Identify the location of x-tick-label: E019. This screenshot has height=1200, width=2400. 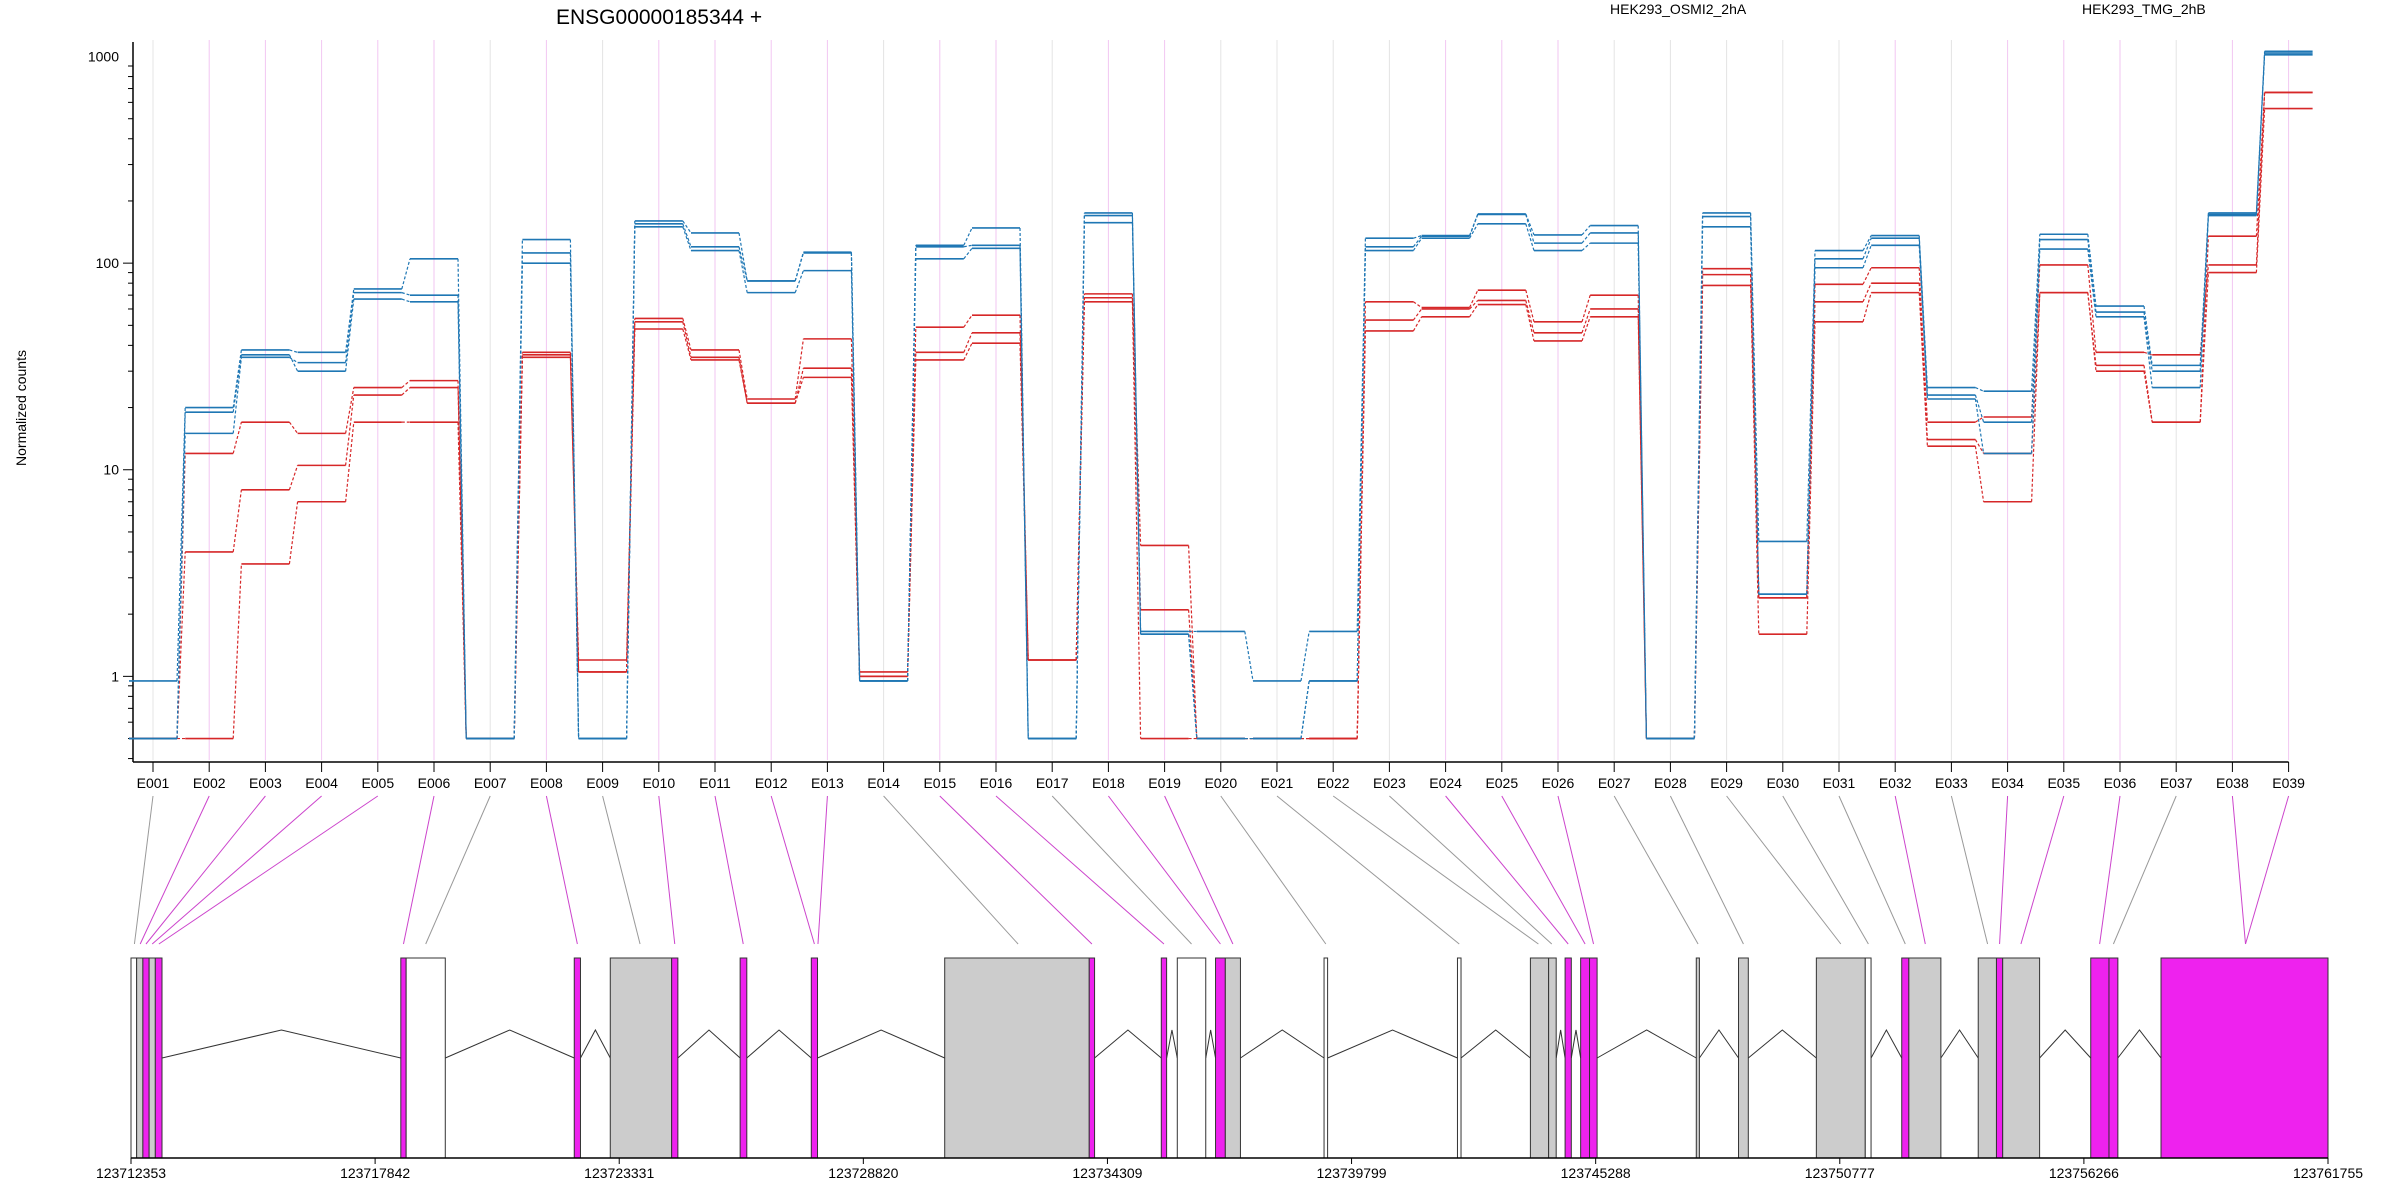
(1164, 783).